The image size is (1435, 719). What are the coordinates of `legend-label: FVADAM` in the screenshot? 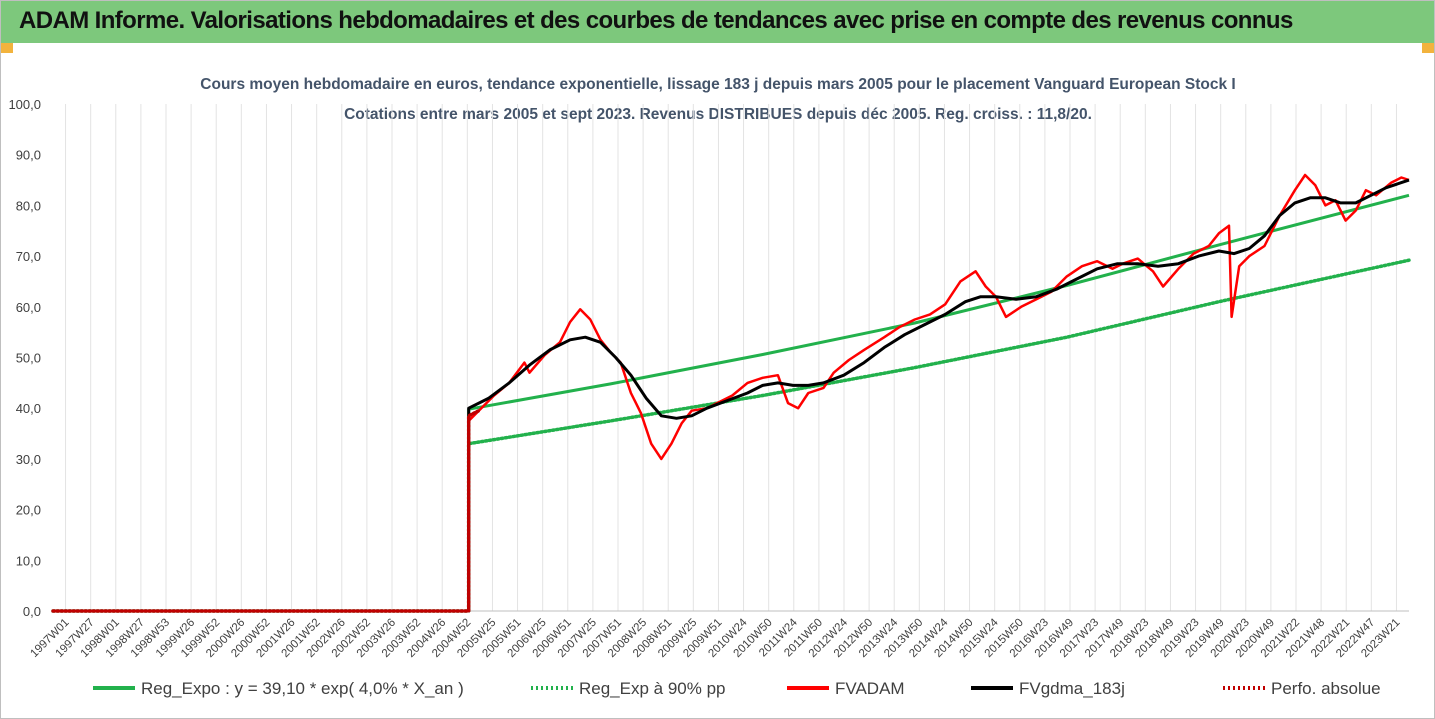 It's located at (870, 688).